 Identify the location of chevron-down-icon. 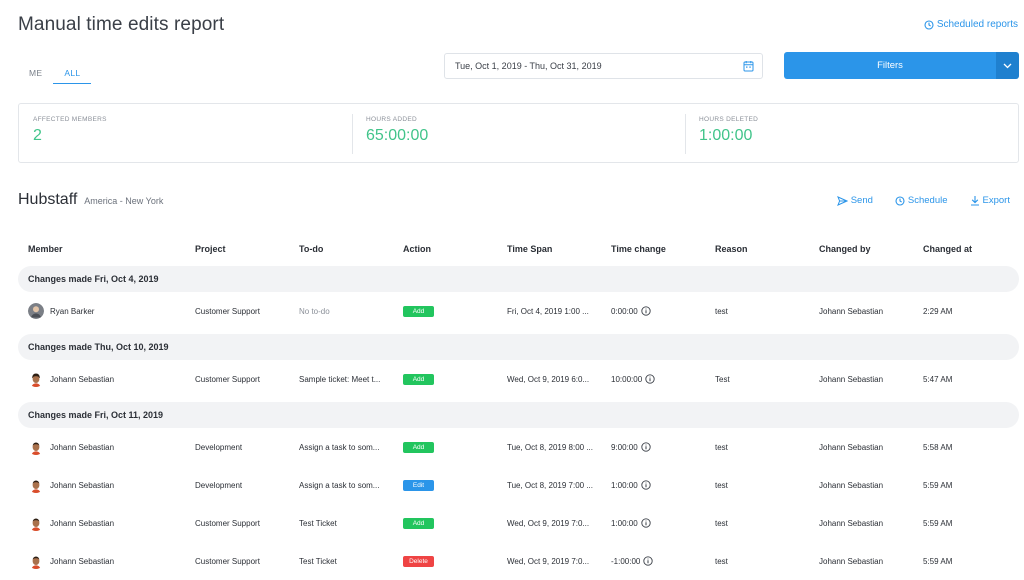
(1007, 65).